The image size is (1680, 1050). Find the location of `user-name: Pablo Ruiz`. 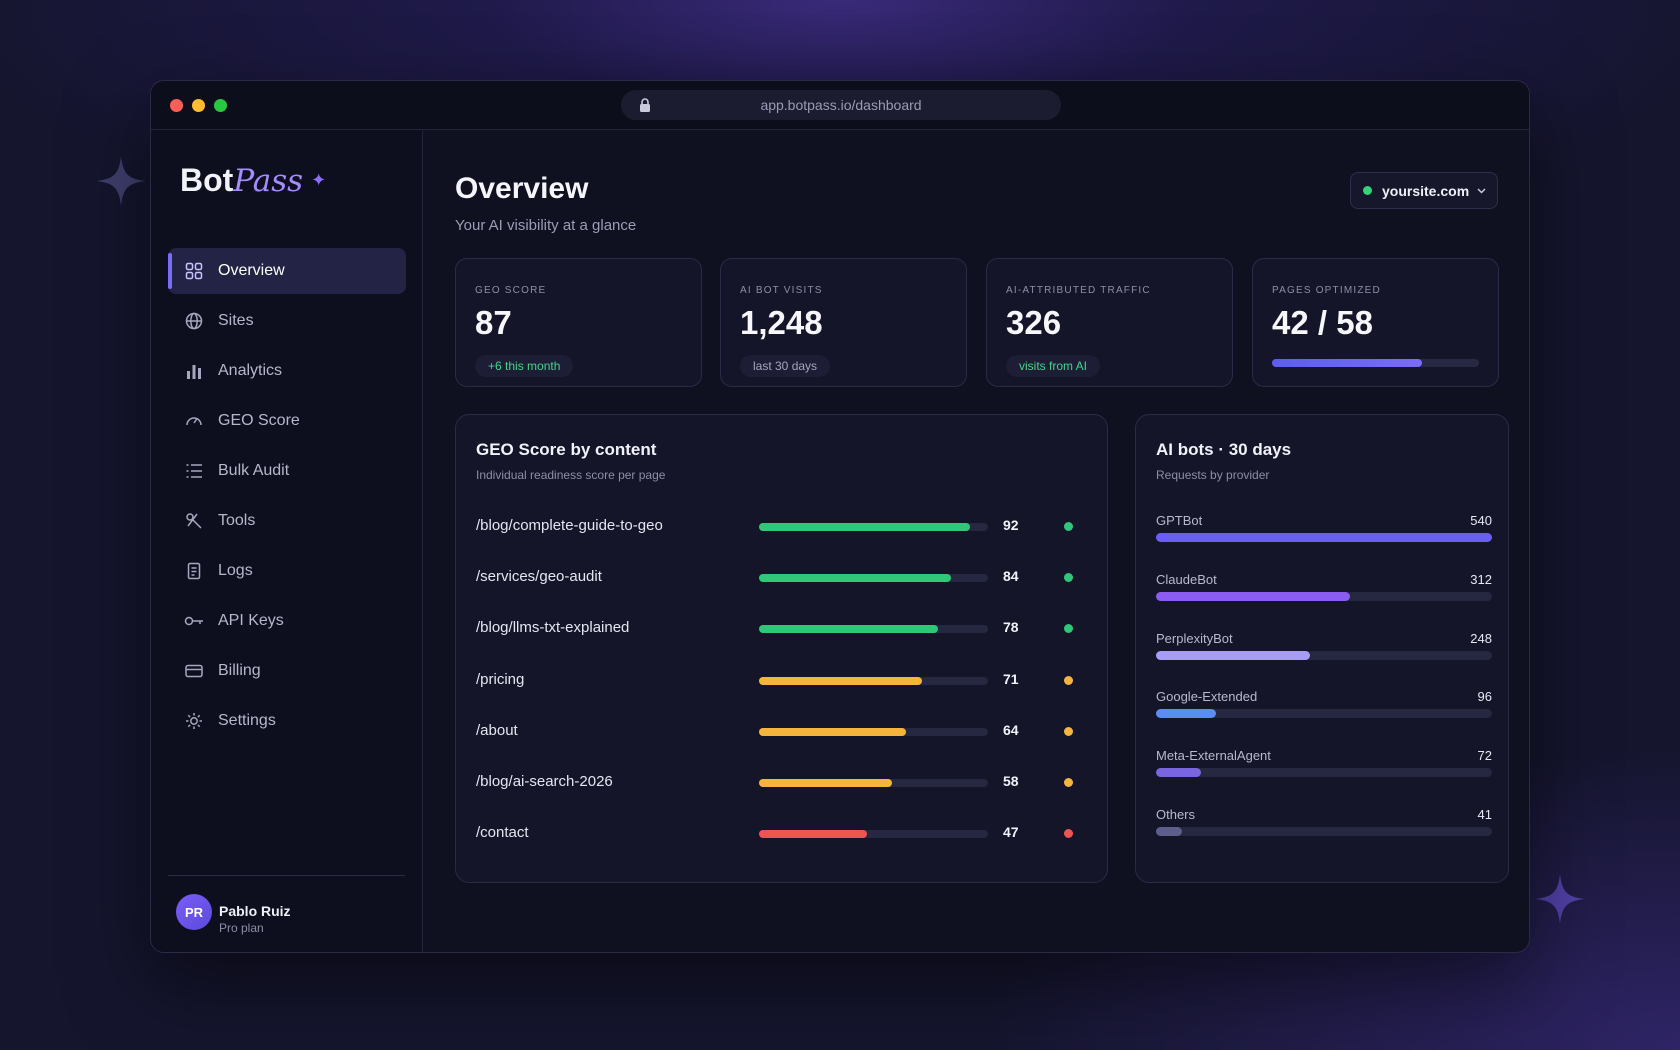

user-name: Pablo Ruiz is located at coordinates (255, 911).